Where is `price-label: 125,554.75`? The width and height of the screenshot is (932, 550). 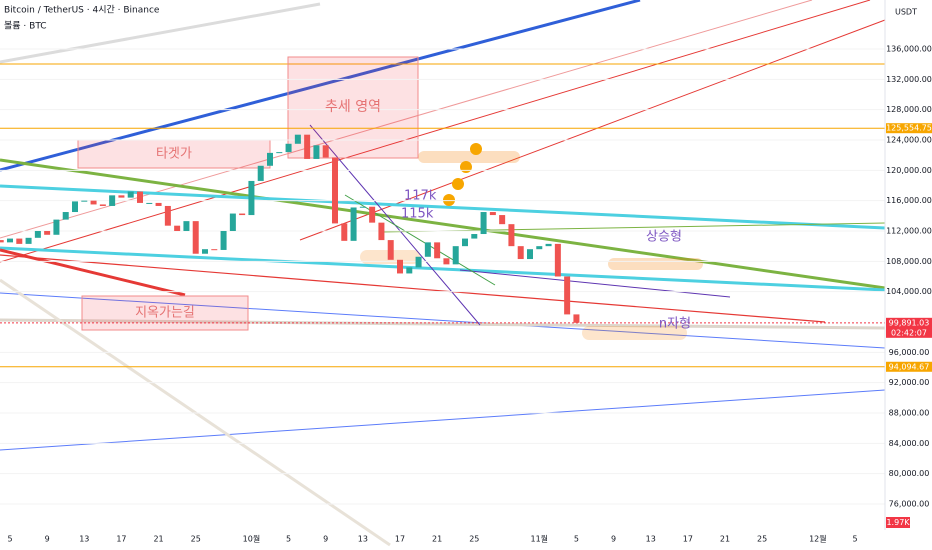
price-label: 125,554.75 is located at coordinates (909, 128).